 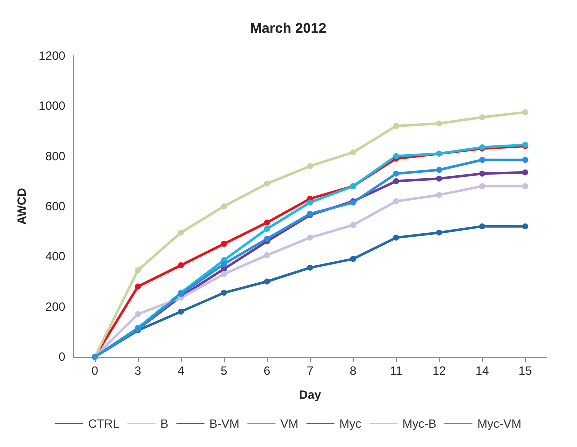 I want to click on x-tick-label: 5, so click(x=224, y=371).